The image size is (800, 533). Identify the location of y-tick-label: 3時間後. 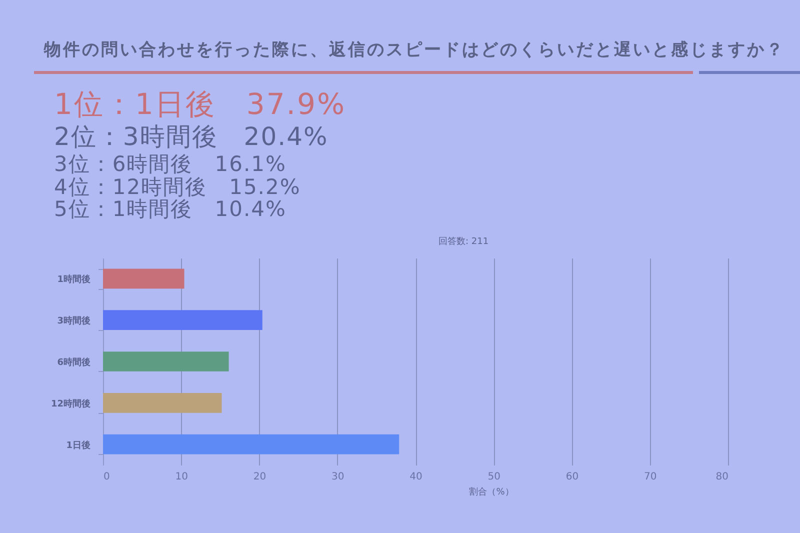
(74, 321).